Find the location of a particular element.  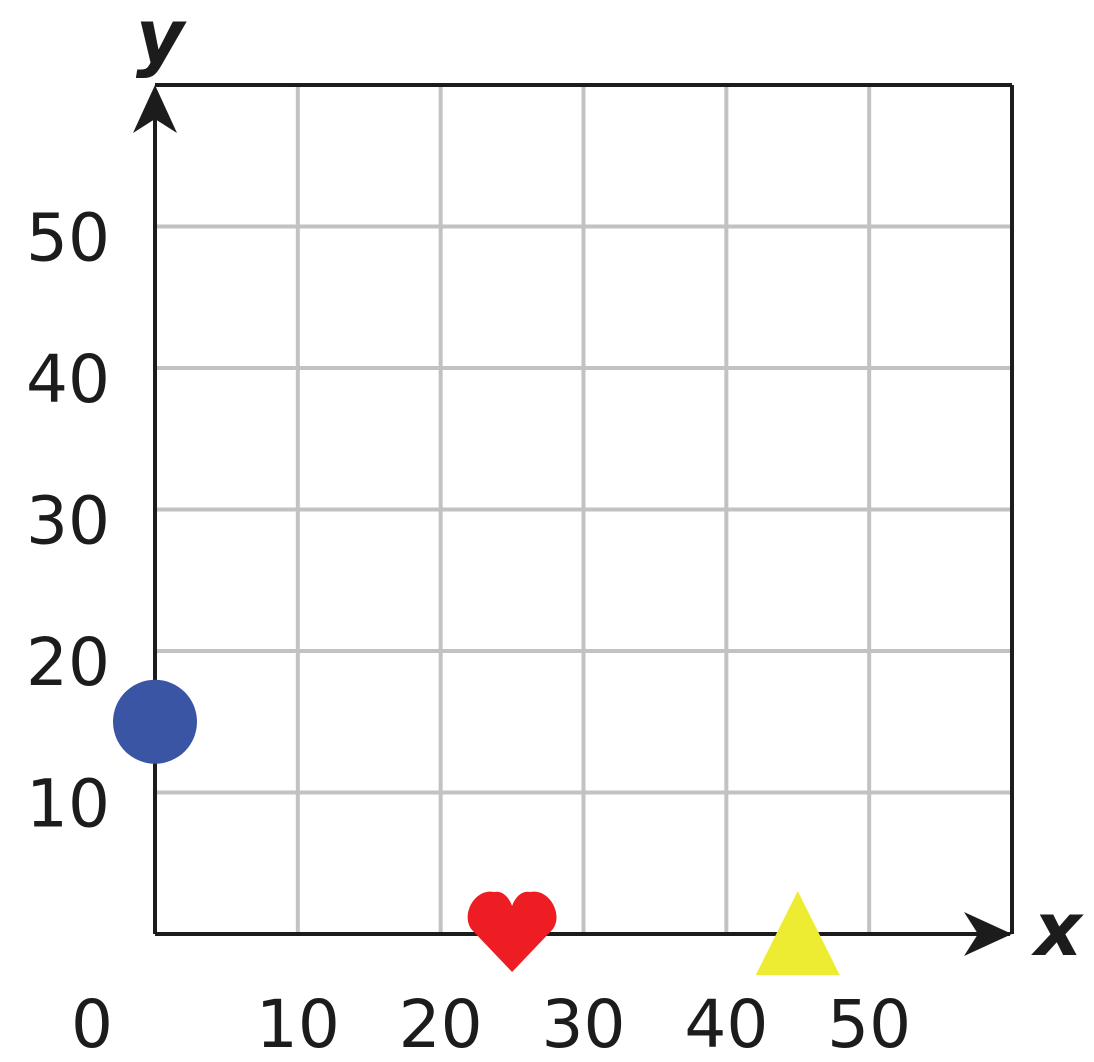

x-axis-label: x is located at coordinates (1057, 930).